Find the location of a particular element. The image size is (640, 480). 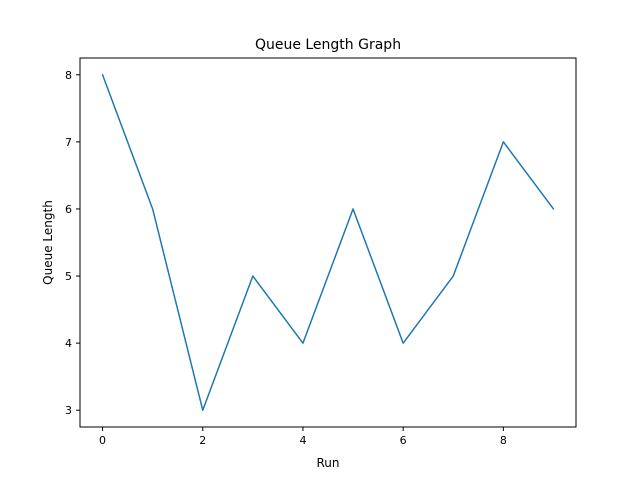

x-tick-label: 4 is located at coordinates (302, 440).